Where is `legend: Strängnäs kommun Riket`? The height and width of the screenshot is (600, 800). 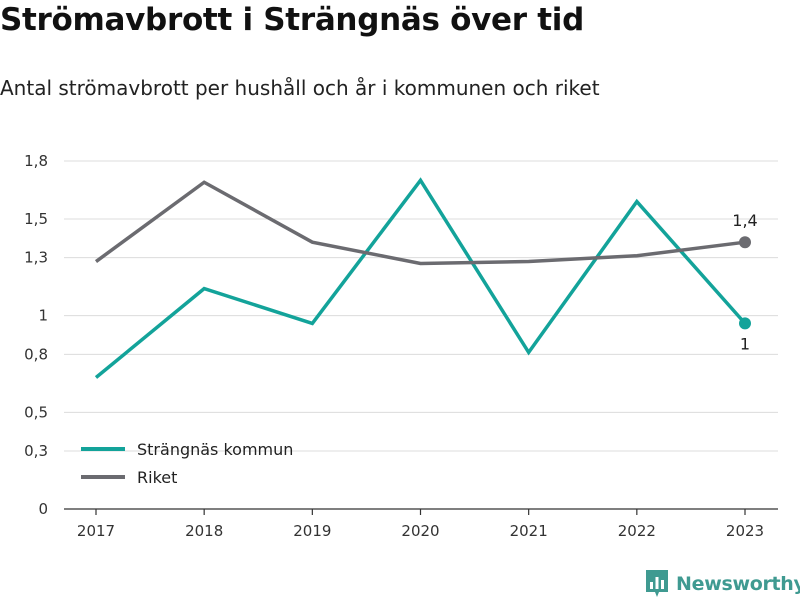
legend: Strängnäs kommun Riket is located at coordinates (187, 463).